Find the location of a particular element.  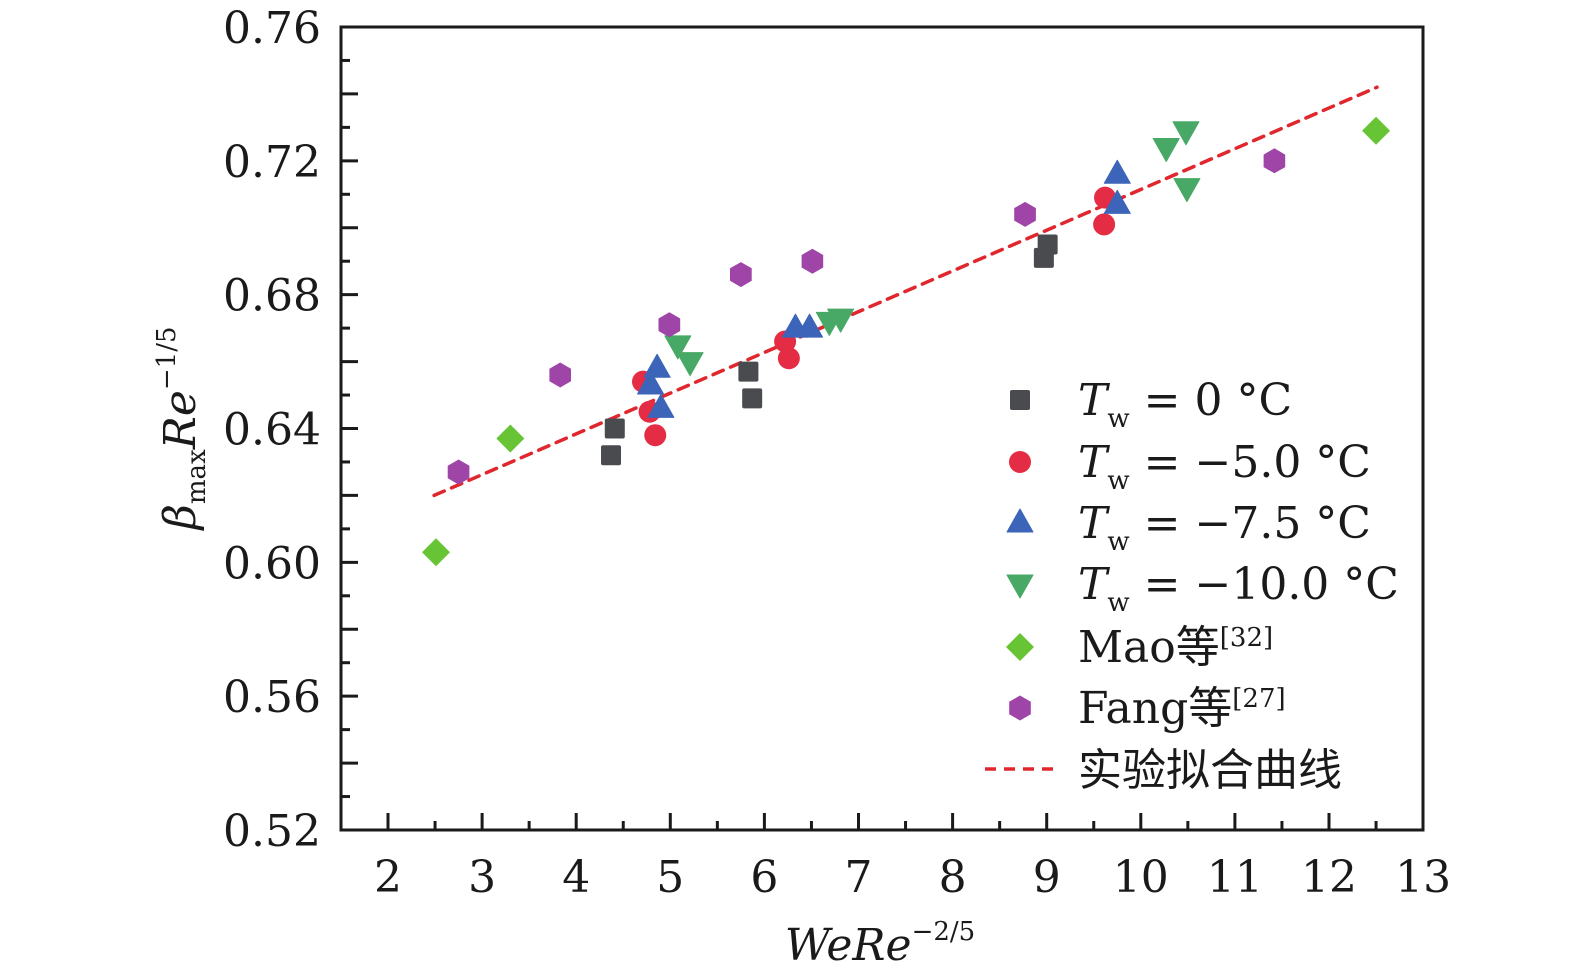

legend-label: 实验拟合曲线 is located at coordinates (1210, 770).